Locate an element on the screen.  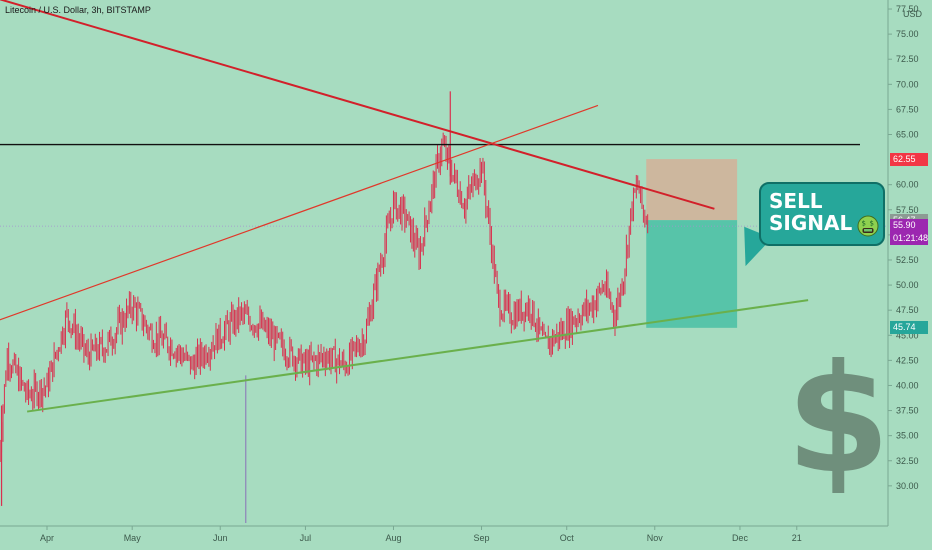
price-tag: 62.55 is located at coordinates (909, 159).